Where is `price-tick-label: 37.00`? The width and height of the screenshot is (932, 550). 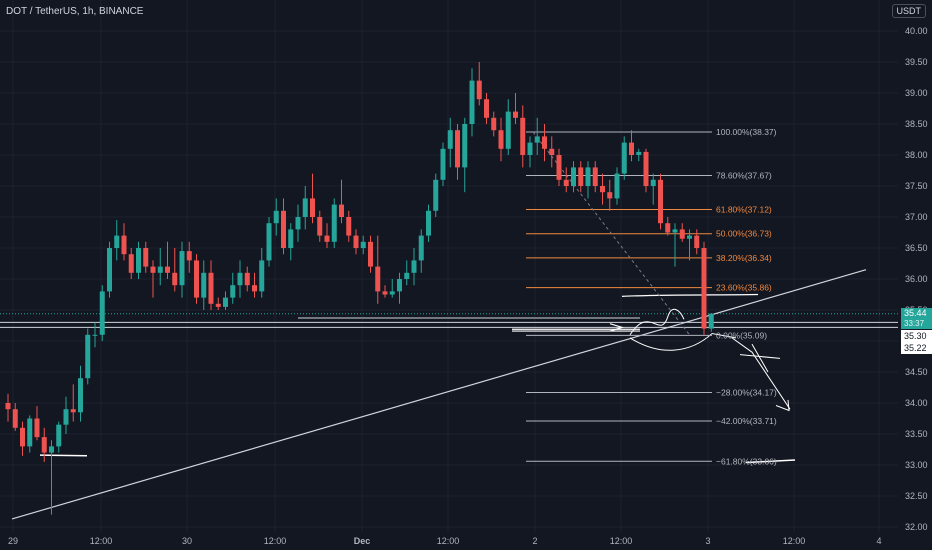
price-tick-label: 37.00 is located at coordinates (916, 217).